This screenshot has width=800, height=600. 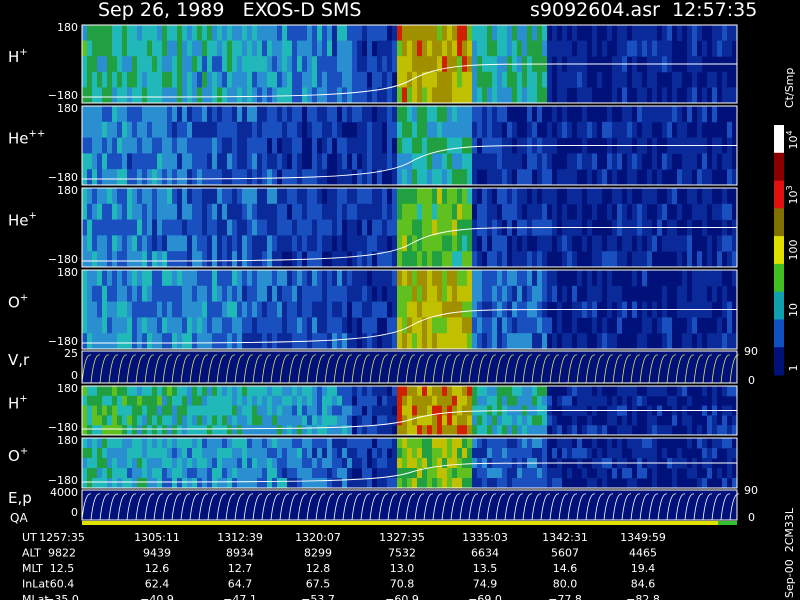 I want to click on axis-right-bottom: 0, so click(x=751, y=517).